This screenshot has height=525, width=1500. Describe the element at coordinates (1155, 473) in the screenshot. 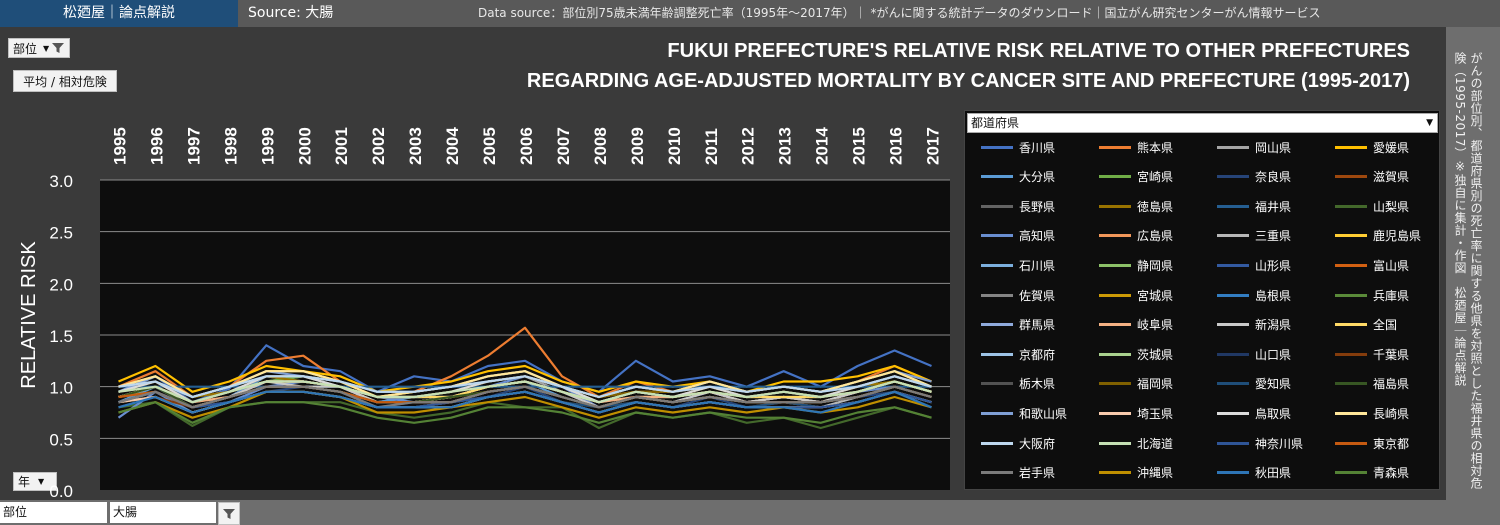

I see `legend-label: 沖縄県` at that location.